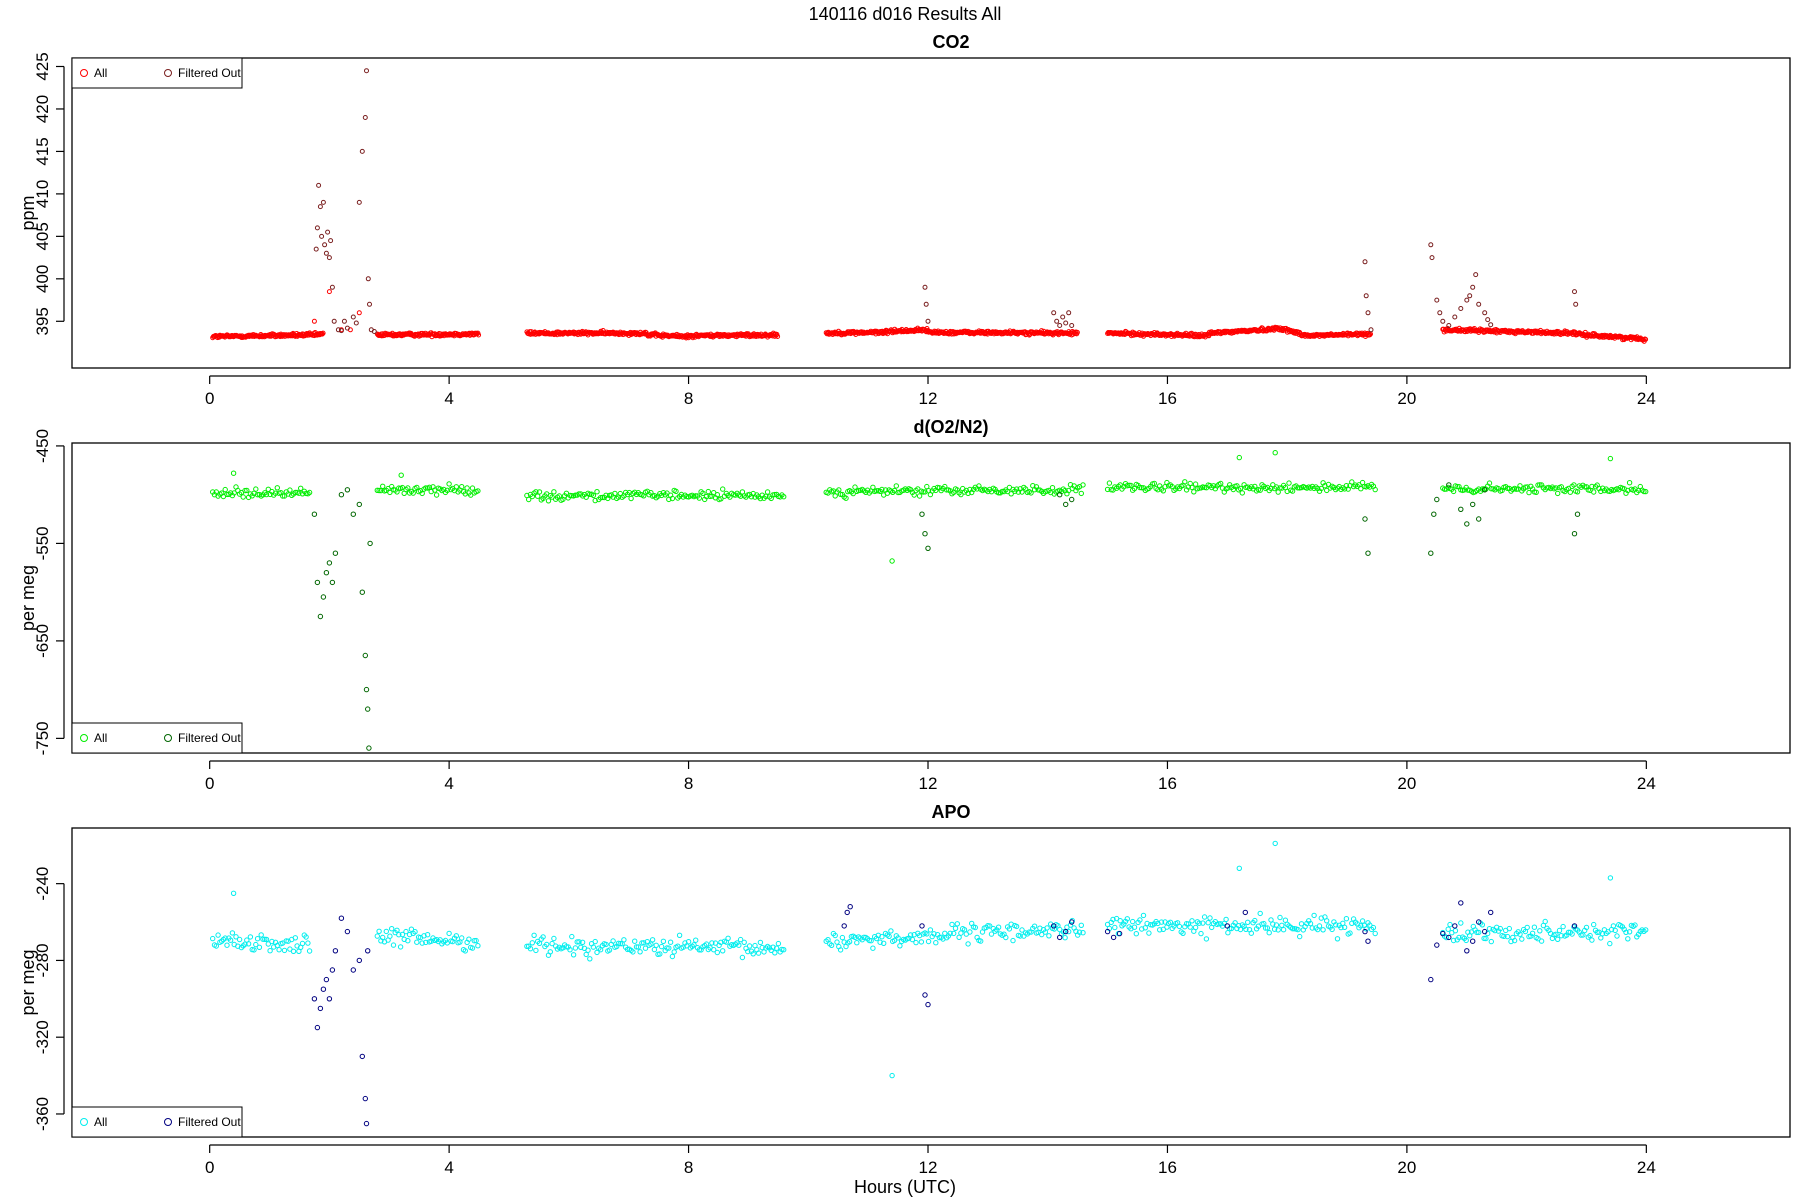 This screenshot has height=1200, width=1800. What do you see at coordinates (1646, 783) in the screenshot?
I see `x-tick-label: 24` at bounding box center [1646, 783].